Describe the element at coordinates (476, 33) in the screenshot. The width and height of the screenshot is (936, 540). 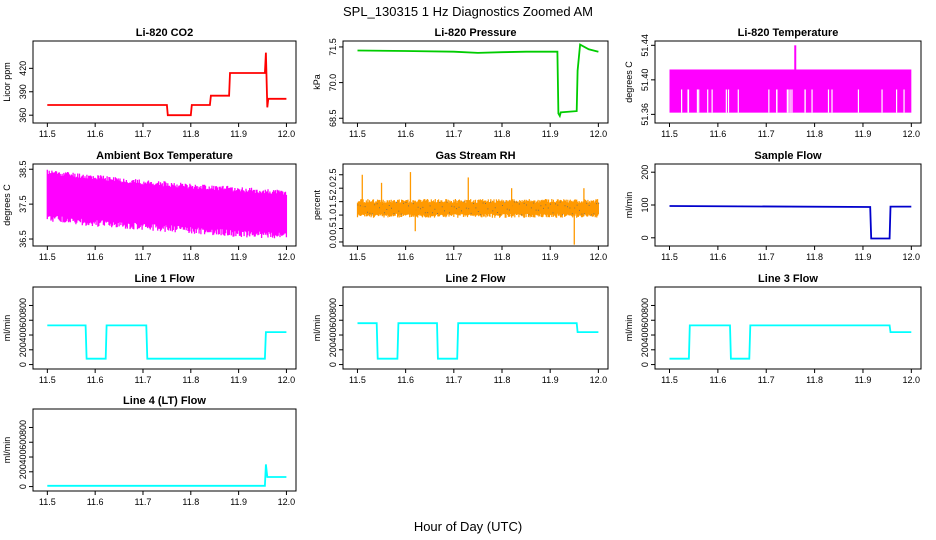
I see `panel-title: Li-820 Pressure` at that location.